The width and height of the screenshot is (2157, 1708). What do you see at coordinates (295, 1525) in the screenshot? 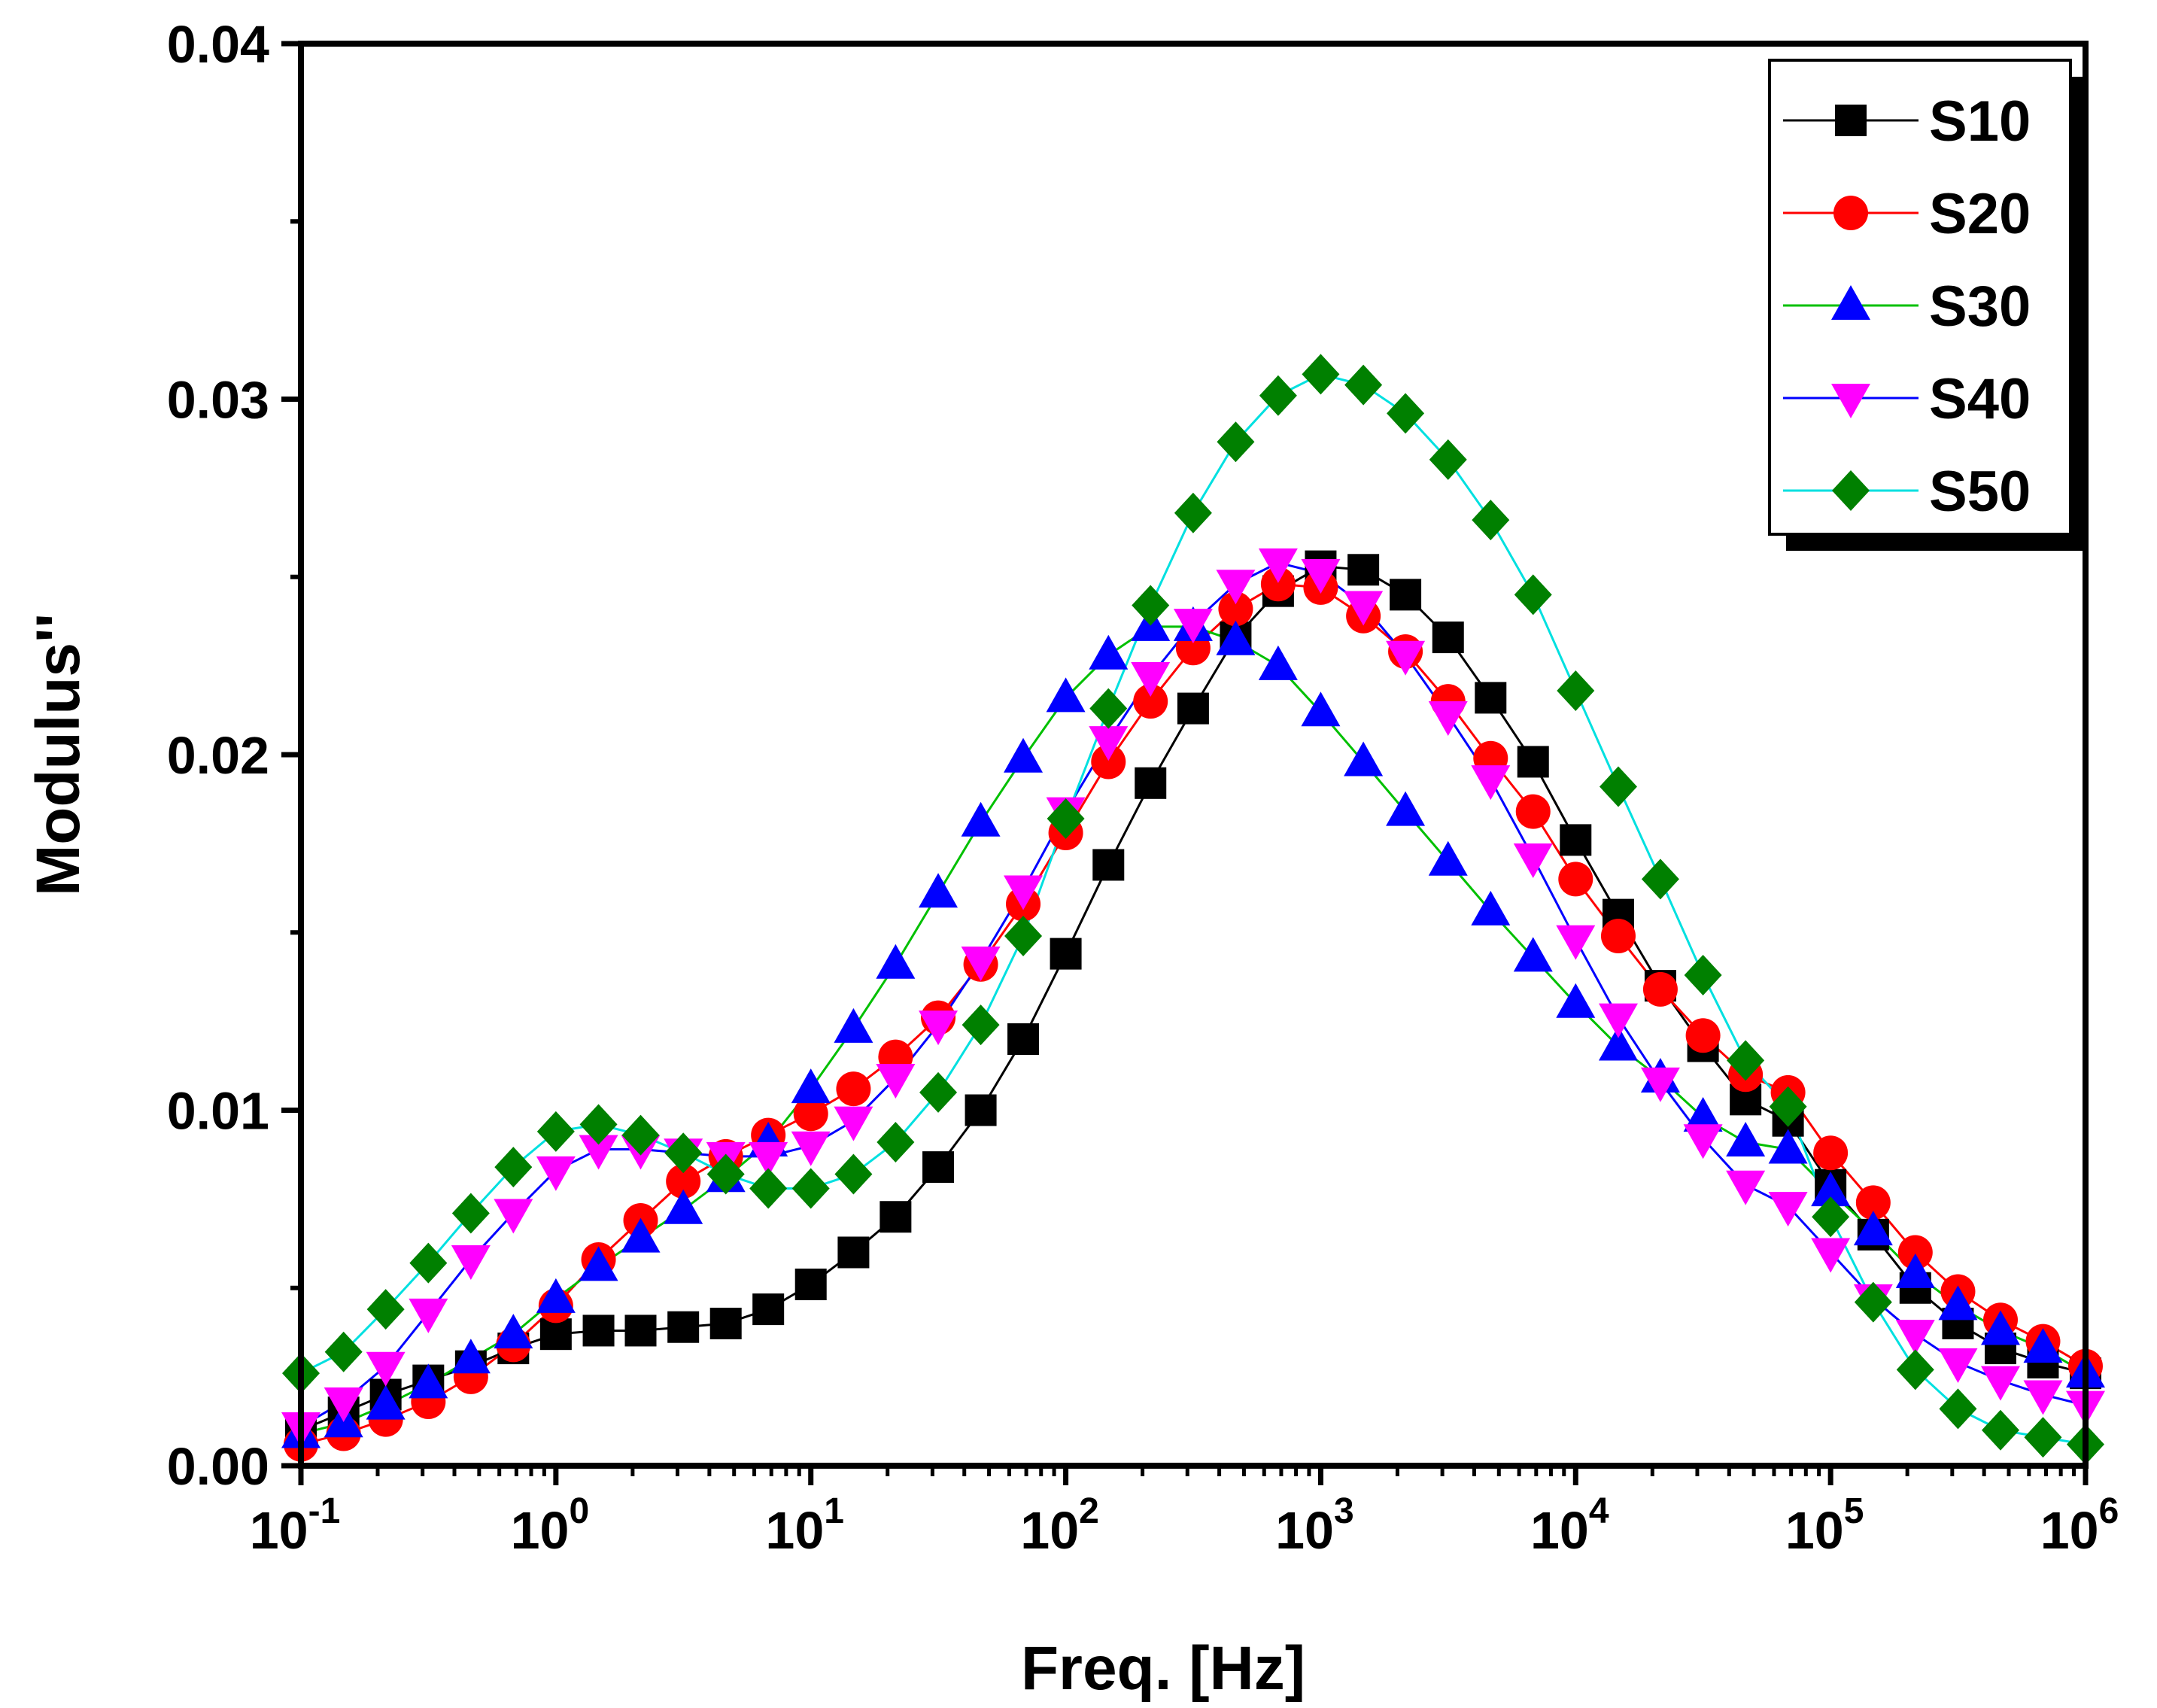
I see `x-tick-label: 10⁻¹` at bounding box center [295, 1525].